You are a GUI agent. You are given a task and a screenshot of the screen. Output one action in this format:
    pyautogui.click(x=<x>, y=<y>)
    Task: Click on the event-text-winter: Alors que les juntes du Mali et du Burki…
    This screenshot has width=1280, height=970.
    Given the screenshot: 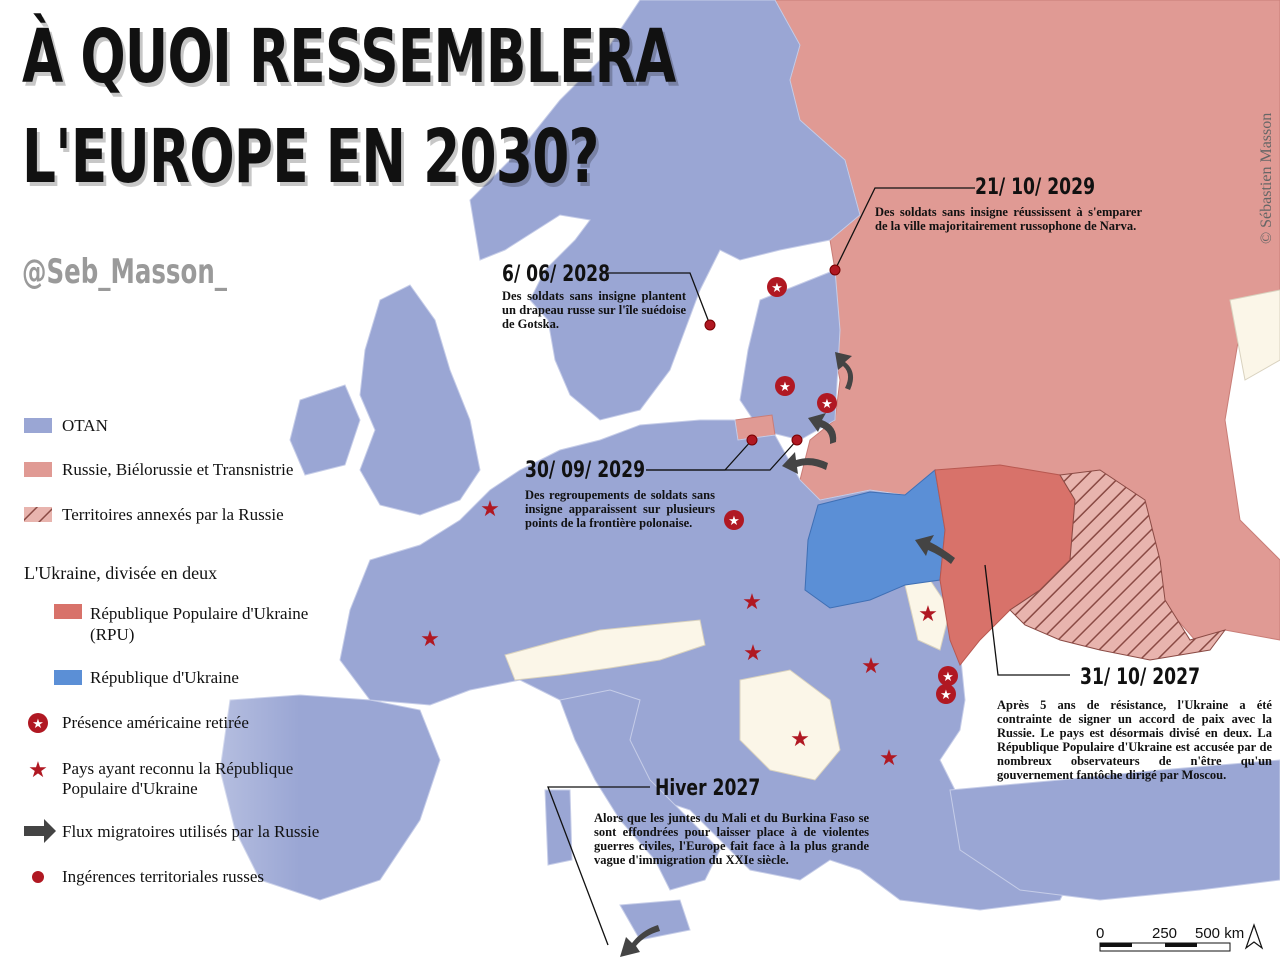 What is the action you would take?
    pyautogui.click(x=731, y=839)
    